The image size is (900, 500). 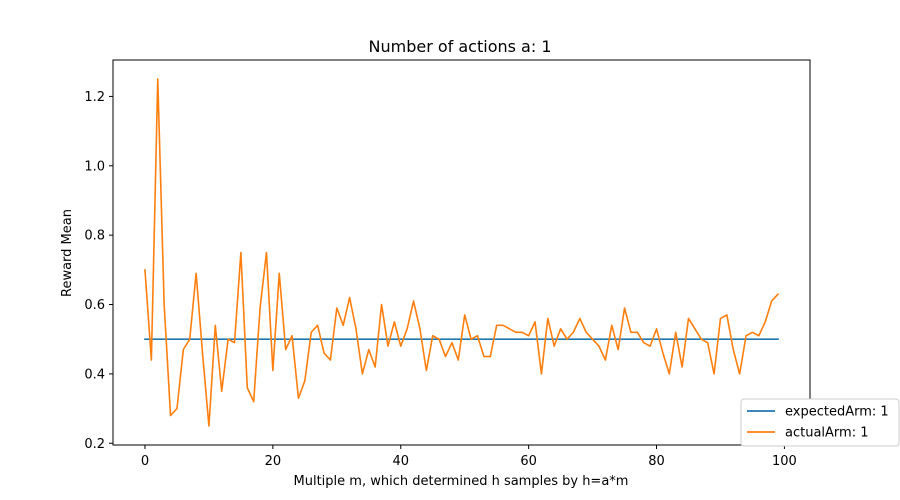 What do you see at coordinates (94, 236) in the screenshot?
I see `y-tick-label: 0.8` at bounding box center [94, 236].